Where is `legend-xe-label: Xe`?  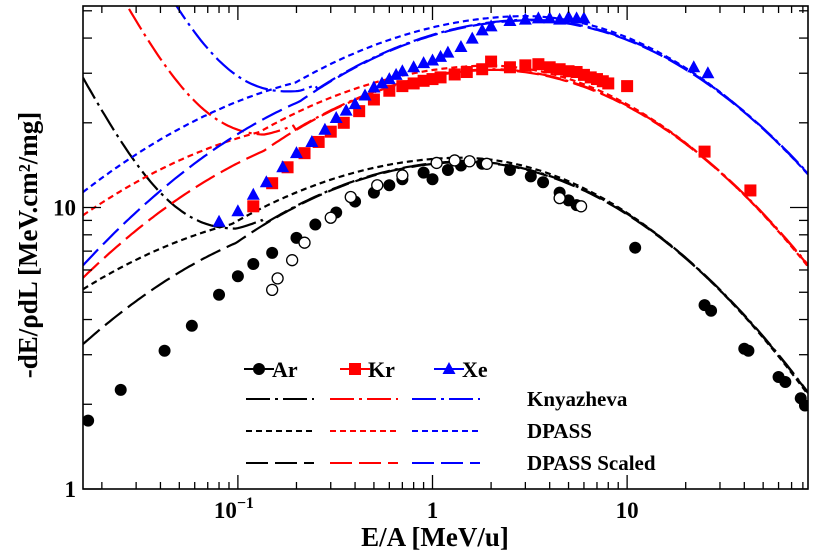 legend-xe-label: Xe is located at coordinates (475, 369).